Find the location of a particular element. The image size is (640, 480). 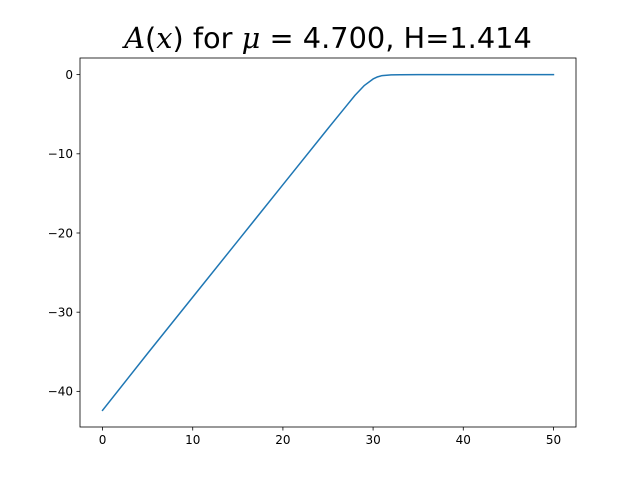

title-variable: x is located at coordinates (164, 38).